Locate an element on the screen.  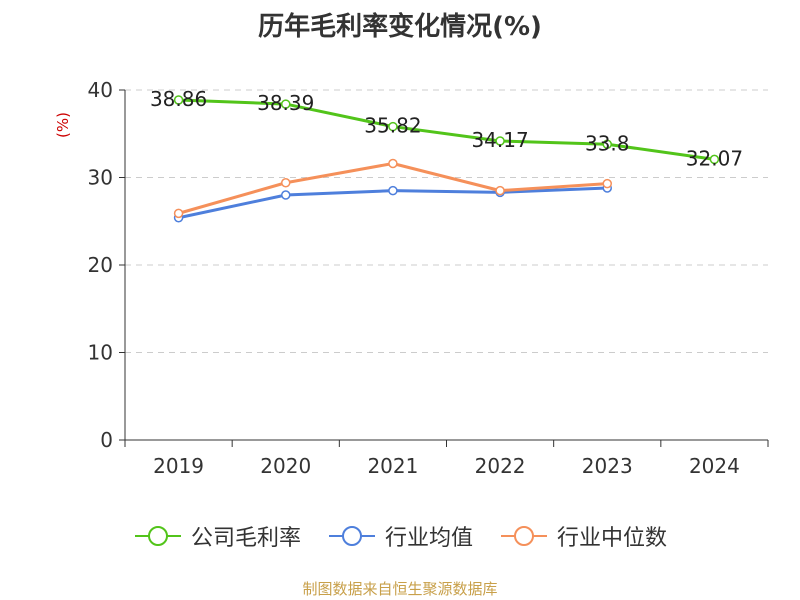
legend-label: 行业均值 is located at coordinates (428, 538).